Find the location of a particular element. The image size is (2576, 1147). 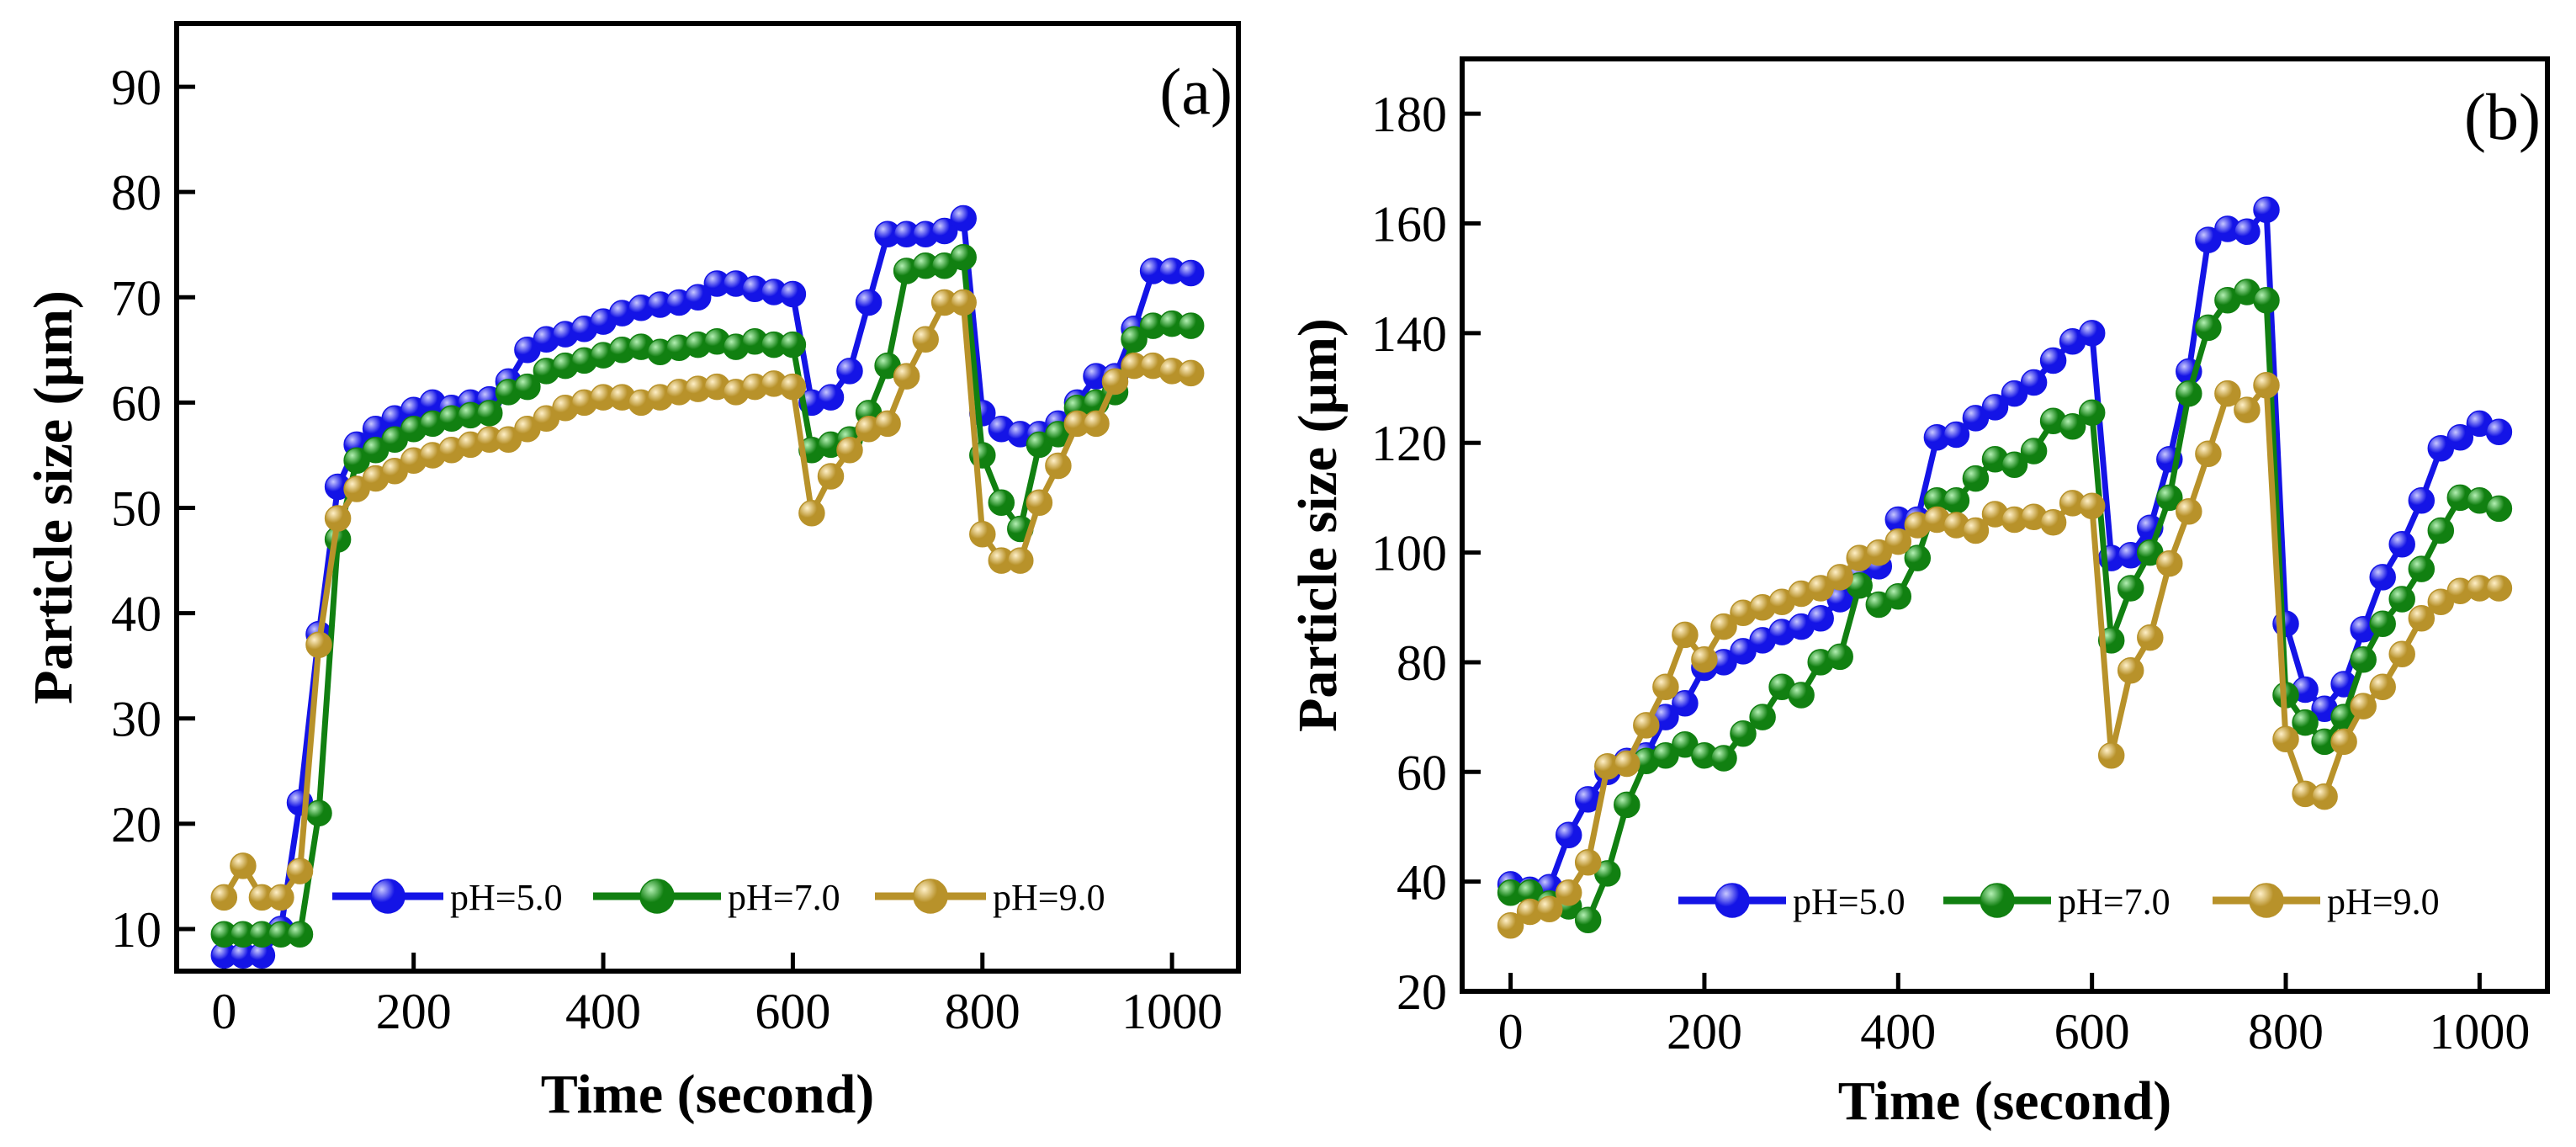

y-tick-label: 90 is located at coordinates (136, 87).